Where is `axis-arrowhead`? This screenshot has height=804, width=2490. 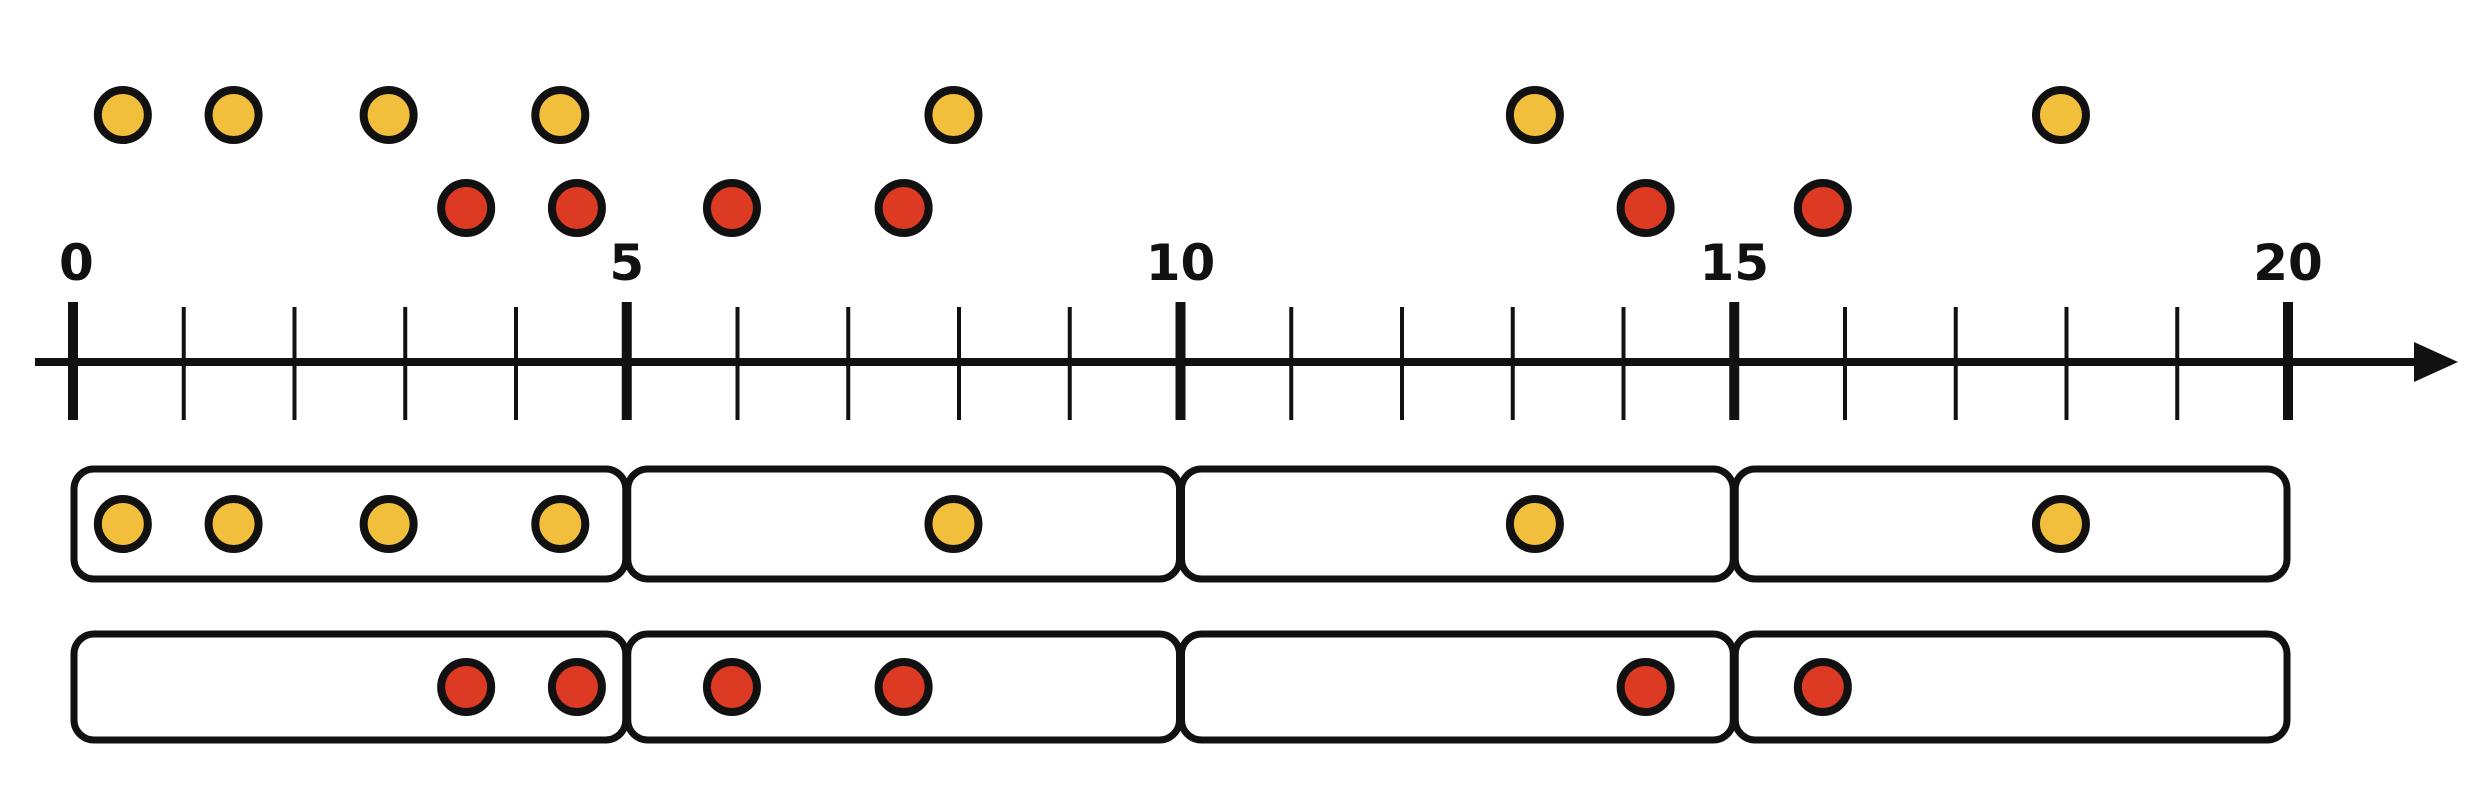 axis-arrowhead is located at coordinates (2436, 362).